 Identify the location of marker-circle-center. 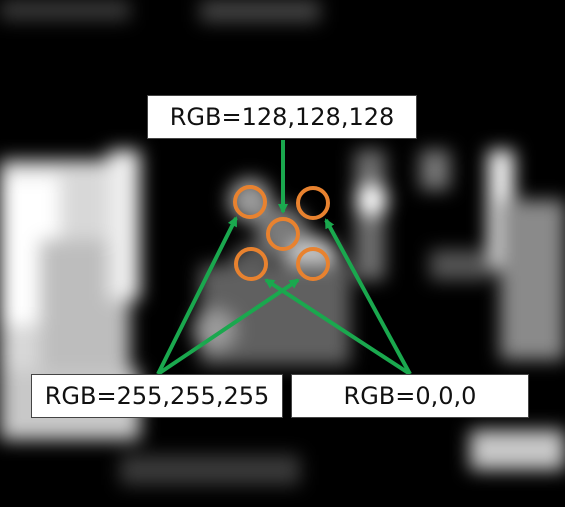
(283, 234).